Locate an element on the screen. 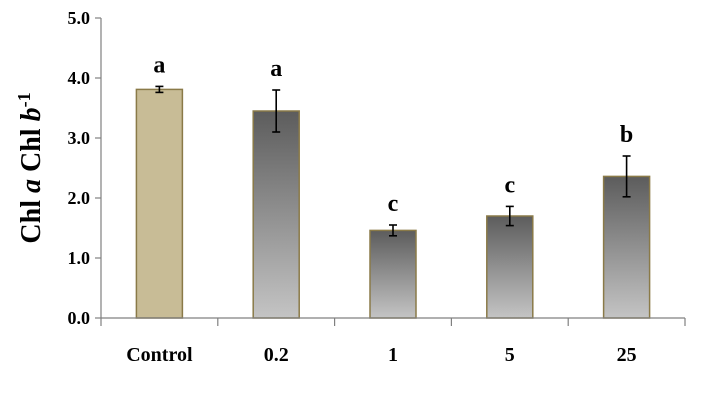  significance-letter-4: b is located at coordinates (626, 135).